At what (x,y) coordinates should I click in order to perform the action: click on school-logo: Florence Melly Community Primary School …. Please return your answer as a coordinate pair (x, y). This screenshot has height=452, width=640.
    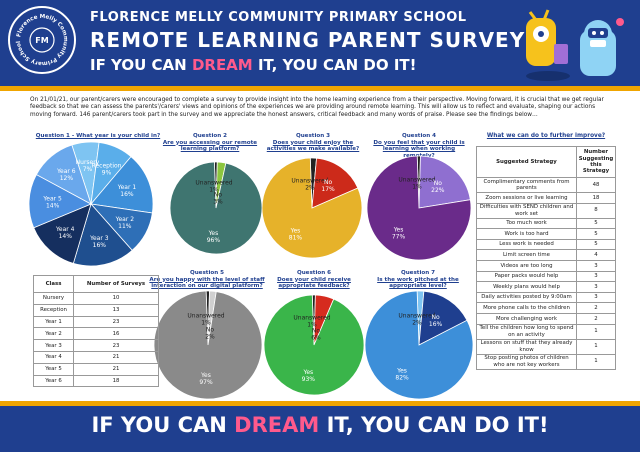
    Looking at the image, I should click on (42, 40).